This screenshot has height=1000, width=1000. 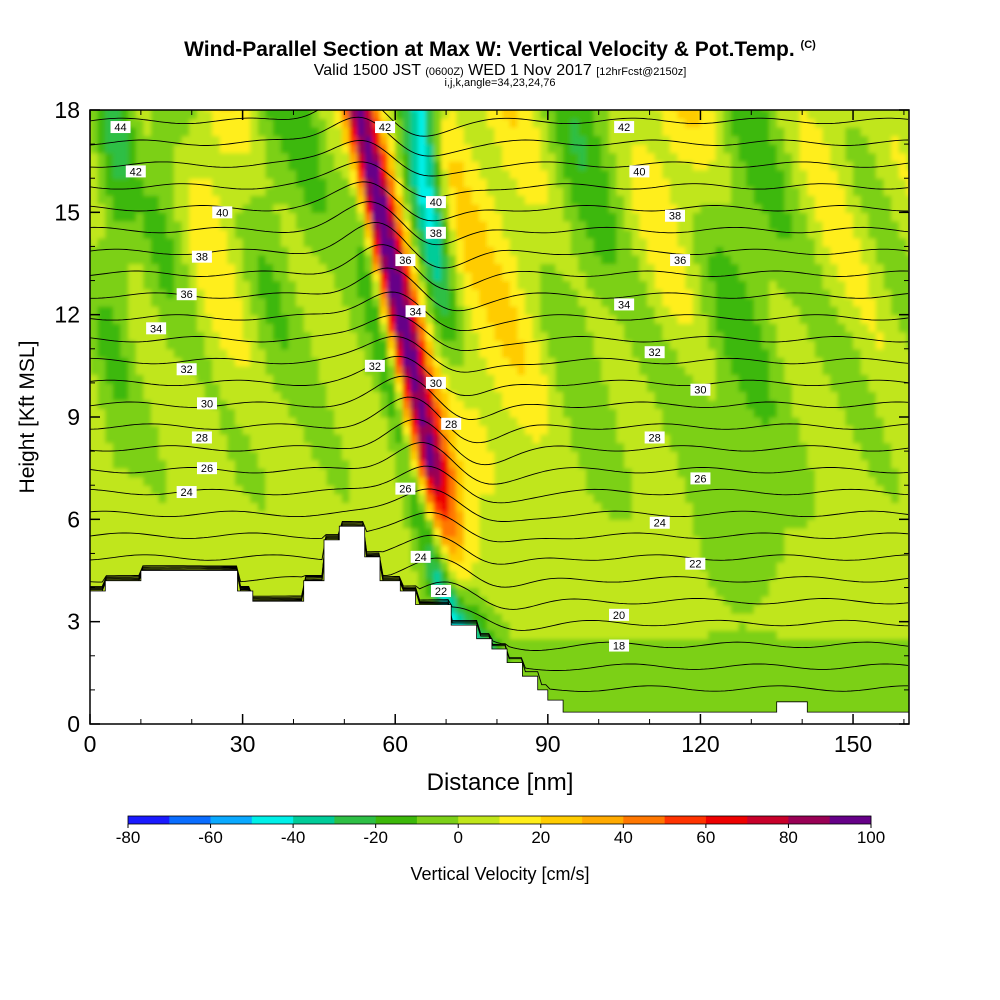 I want to click on utc-time: (0600Z), so click(x=444, y=72).